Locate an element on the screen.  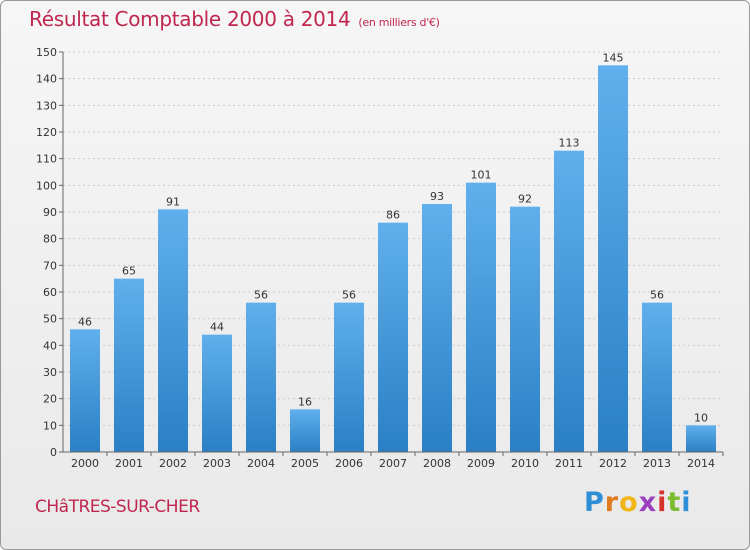
y-tick-label: 30 is located at coordinates (50, 372).